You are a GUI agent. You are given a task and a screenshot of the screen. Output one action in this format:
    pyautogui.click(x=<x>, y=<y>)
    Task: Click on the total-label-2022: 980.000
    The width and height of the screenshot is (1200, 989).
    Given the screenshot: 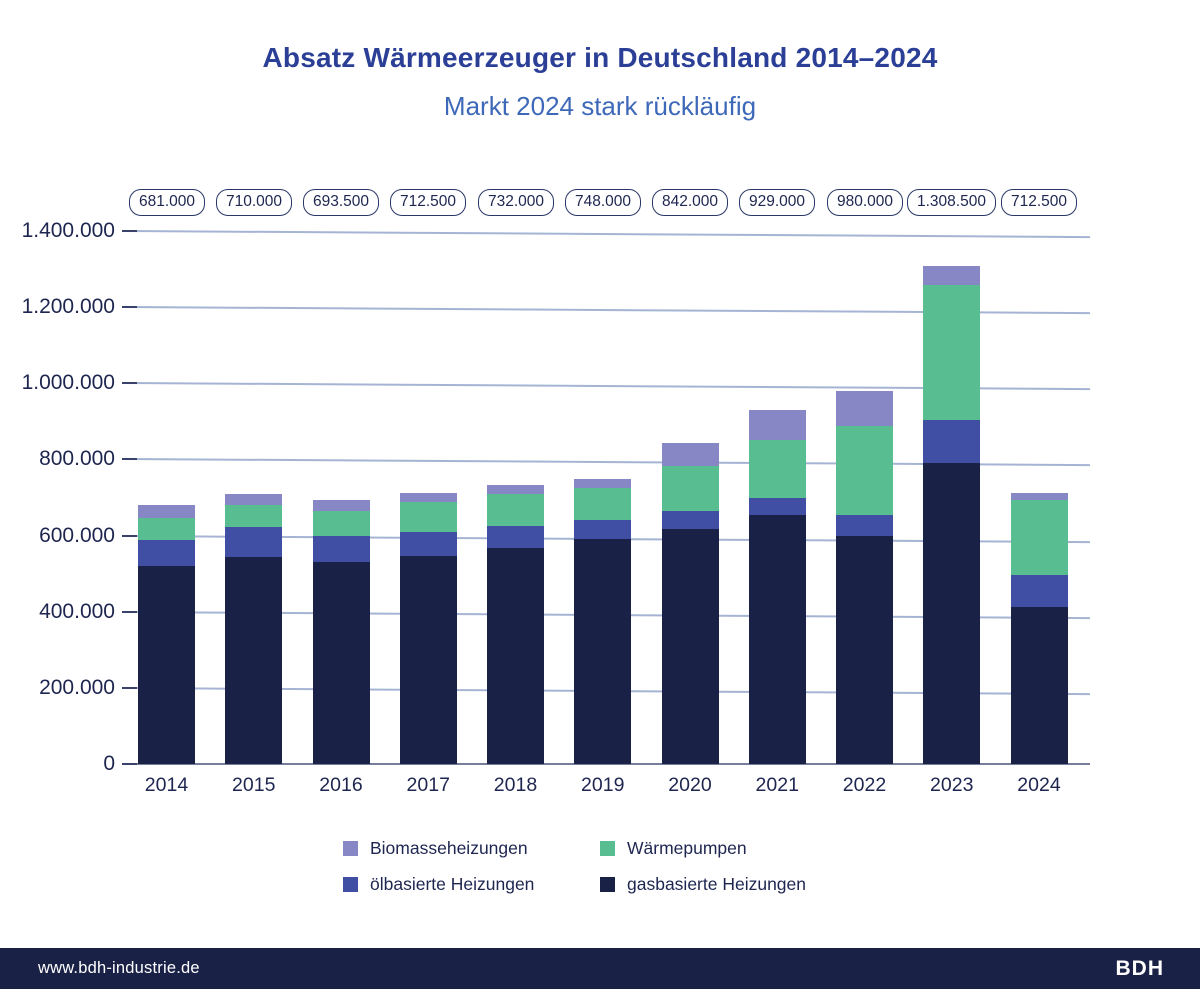 What is the action you would take?
    pyautogui.click(x=865, y=202)
    